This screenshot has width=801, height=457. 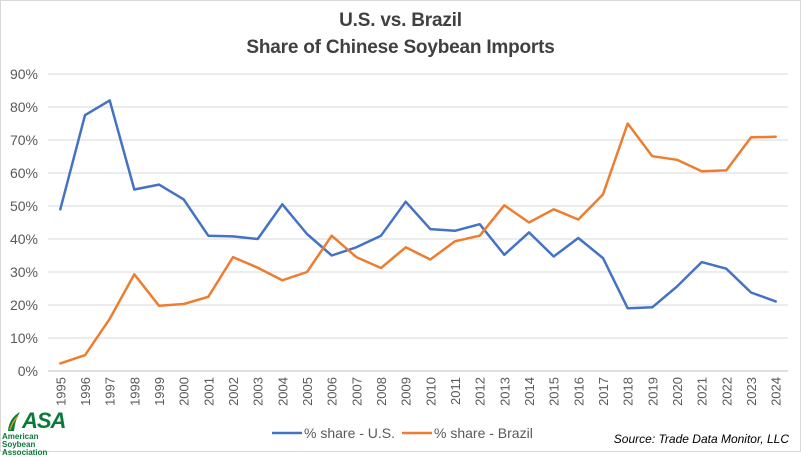 I want to click on y-tick-label: 0%, so click(x=28, y=371).